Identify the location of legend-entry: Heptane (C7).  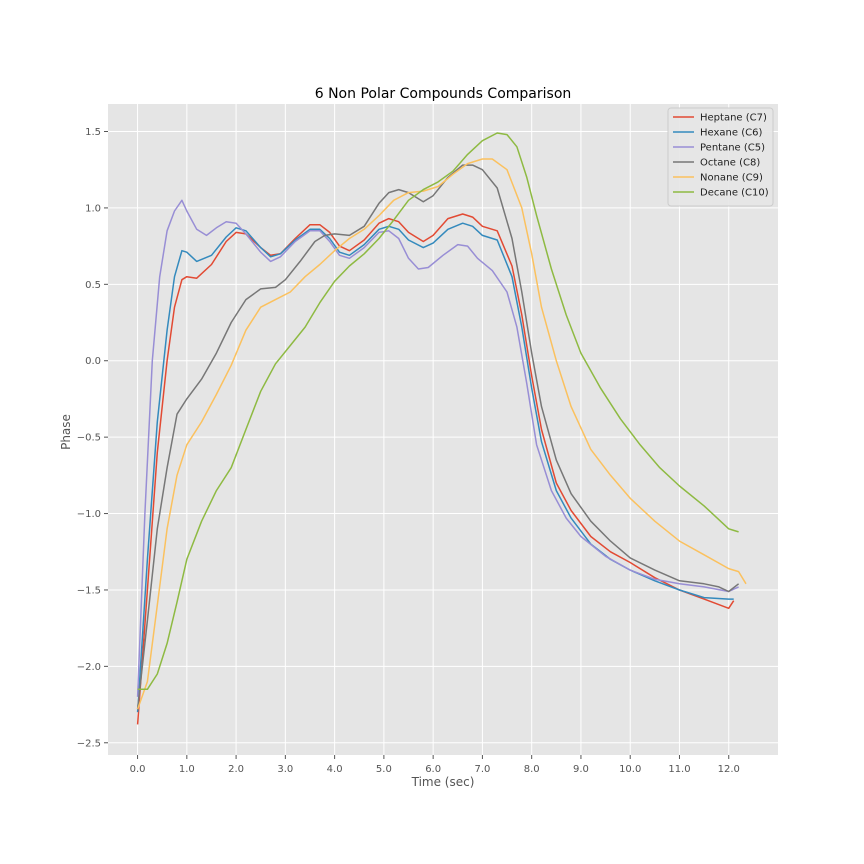
(733, 118).